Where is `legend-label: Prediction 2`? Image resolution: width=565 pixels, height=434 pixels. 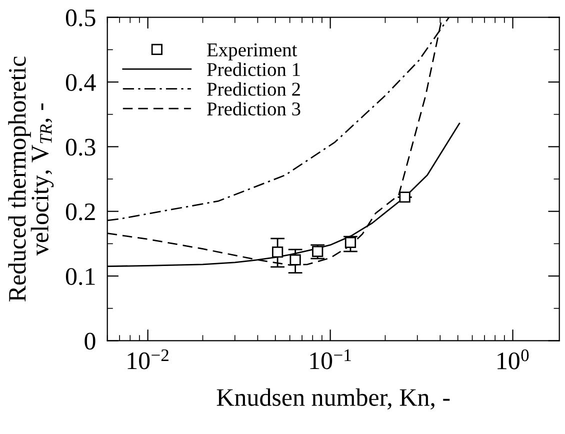
legend-label: Prediction 2 is located at coordinates (253, 89).